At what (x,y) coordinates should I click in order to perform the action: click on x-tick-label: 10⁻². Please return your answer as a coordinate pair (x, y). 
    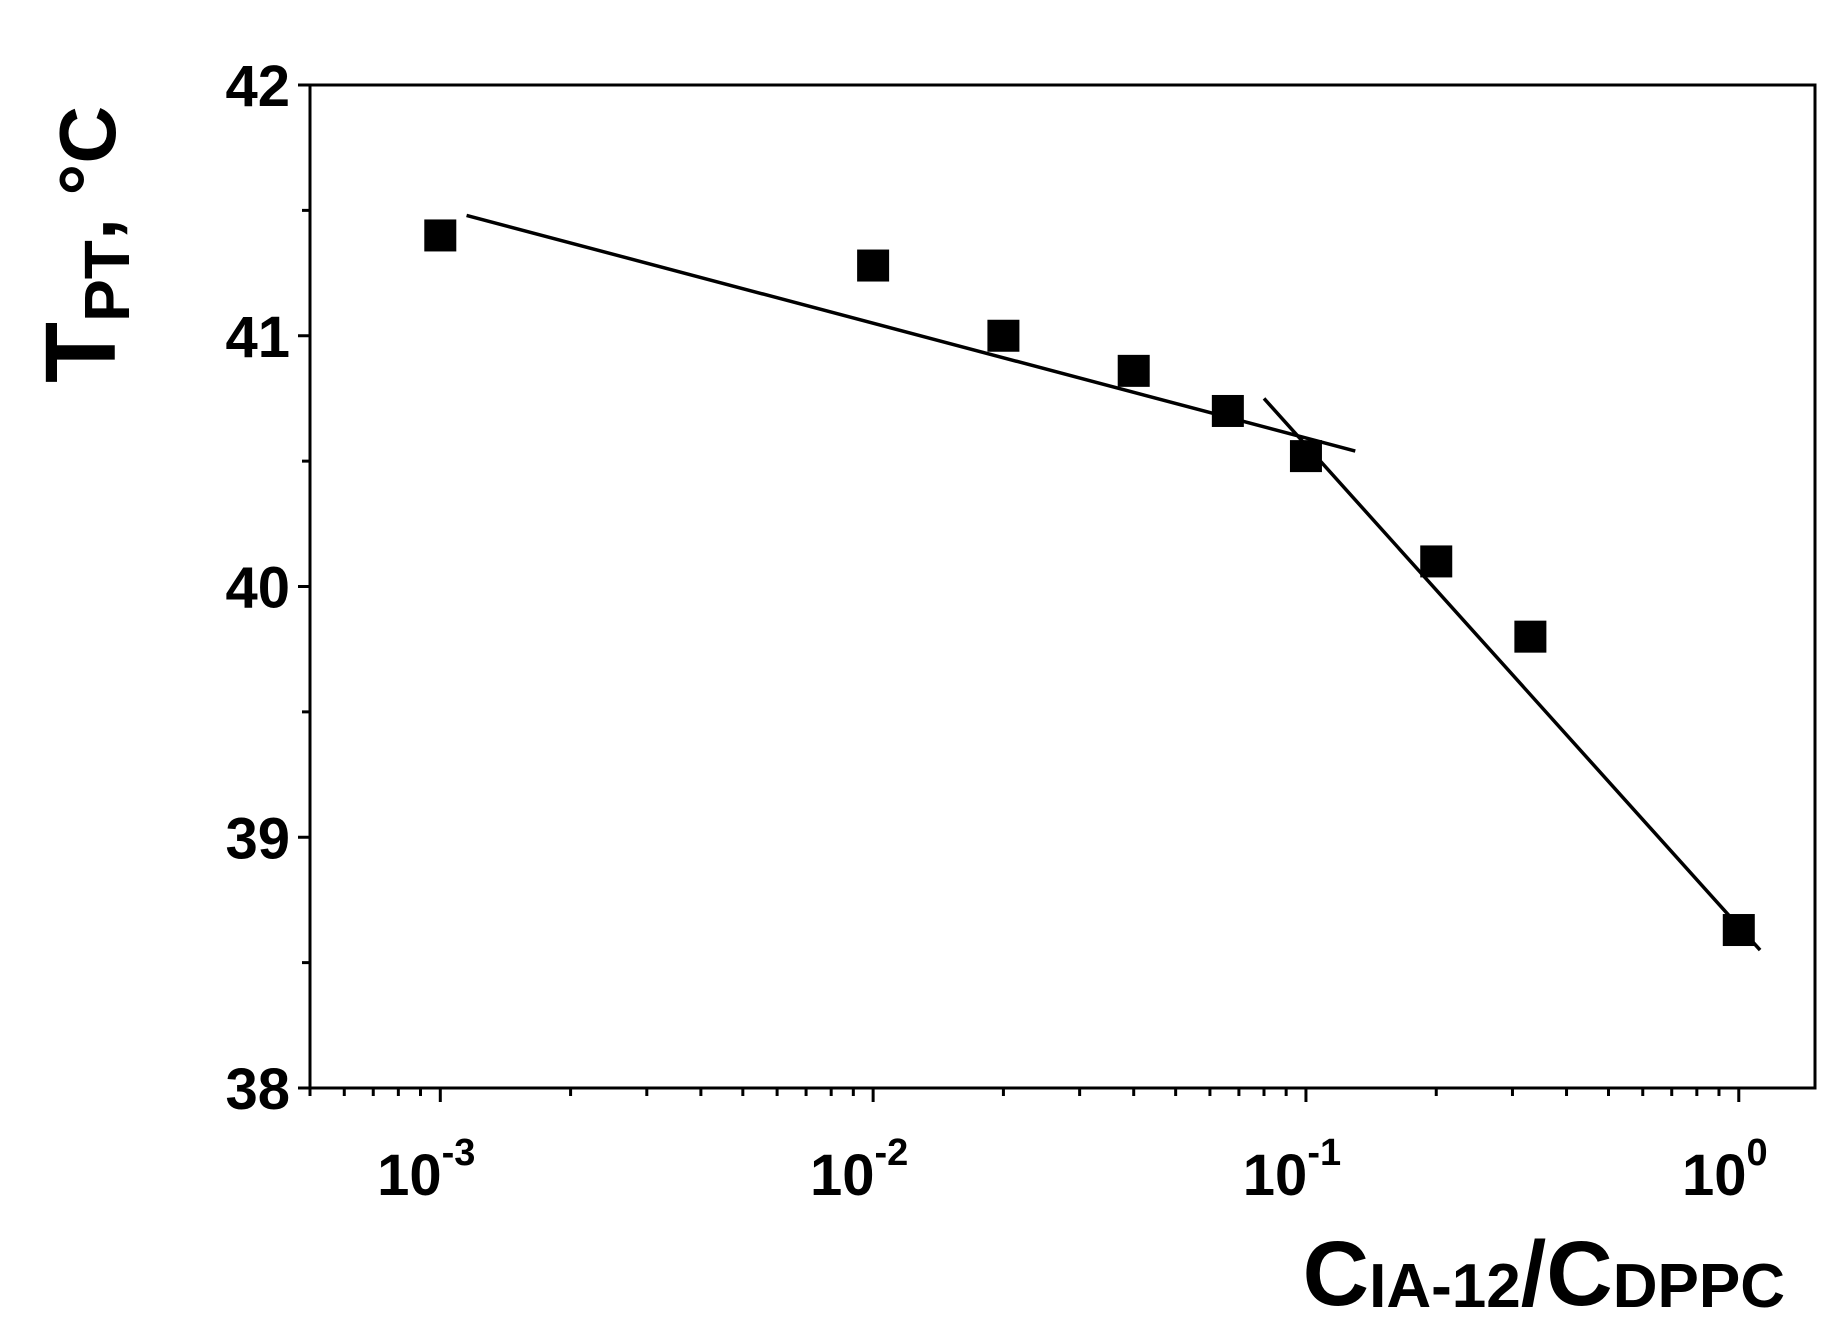
    Looking at the image, I should click on (859, 1170).